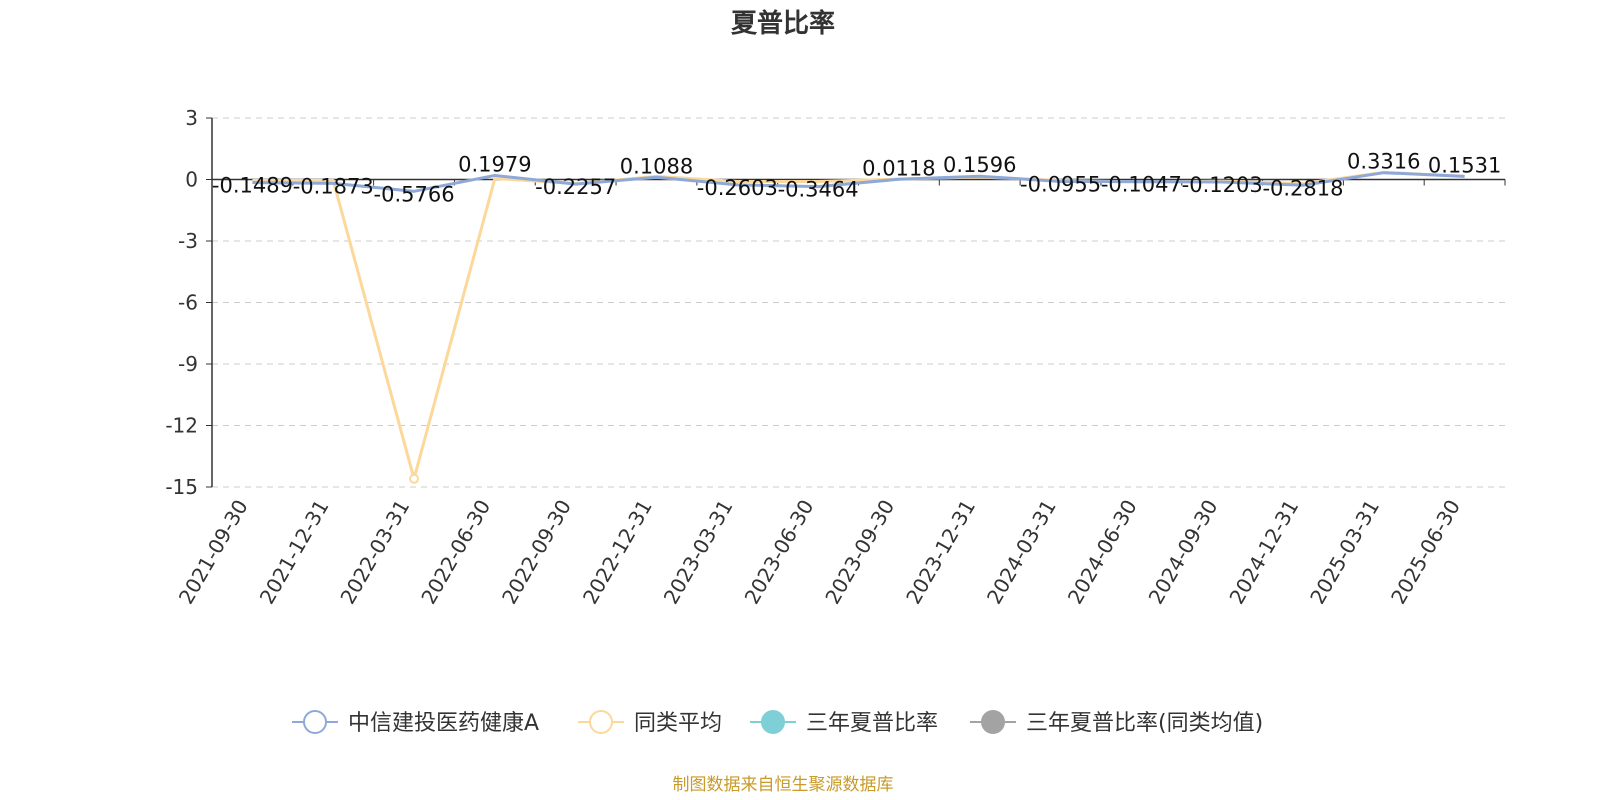  I want to click on legend-label: 三年夏普比率, so click(872, 723).